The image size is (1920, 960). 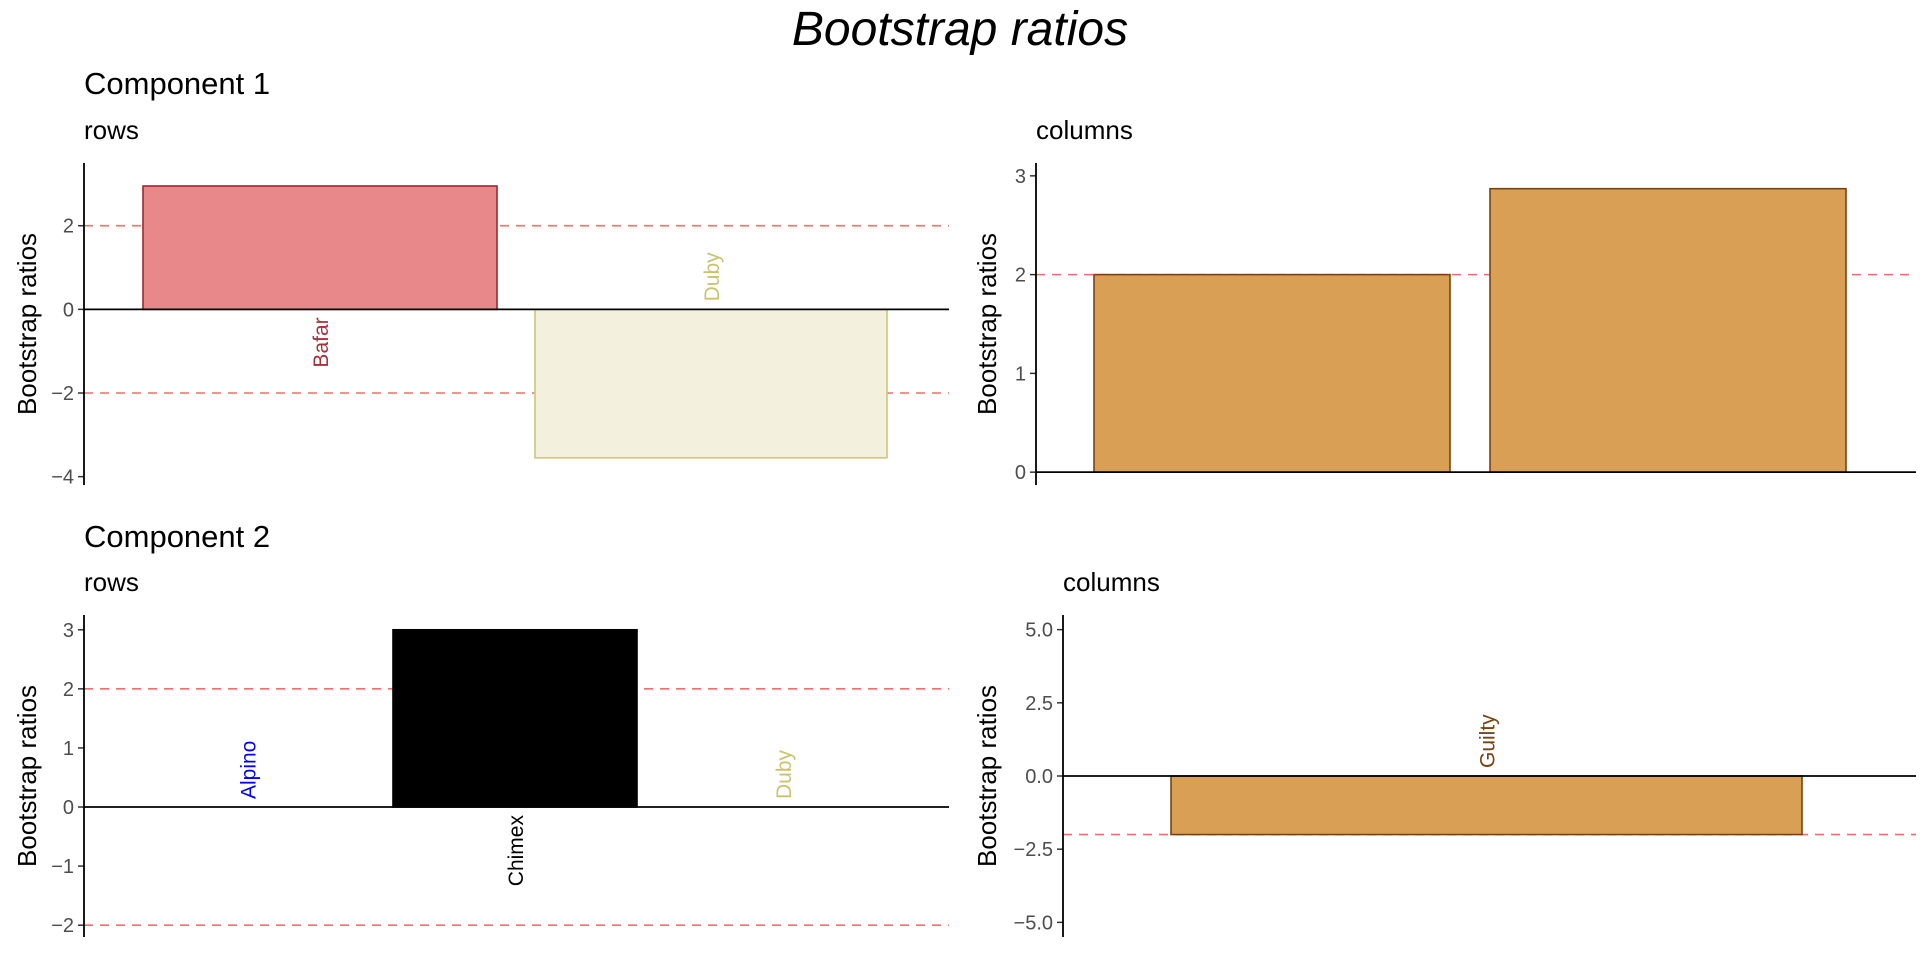 I want to click on bar-bafar, so click(x=320, y=248).